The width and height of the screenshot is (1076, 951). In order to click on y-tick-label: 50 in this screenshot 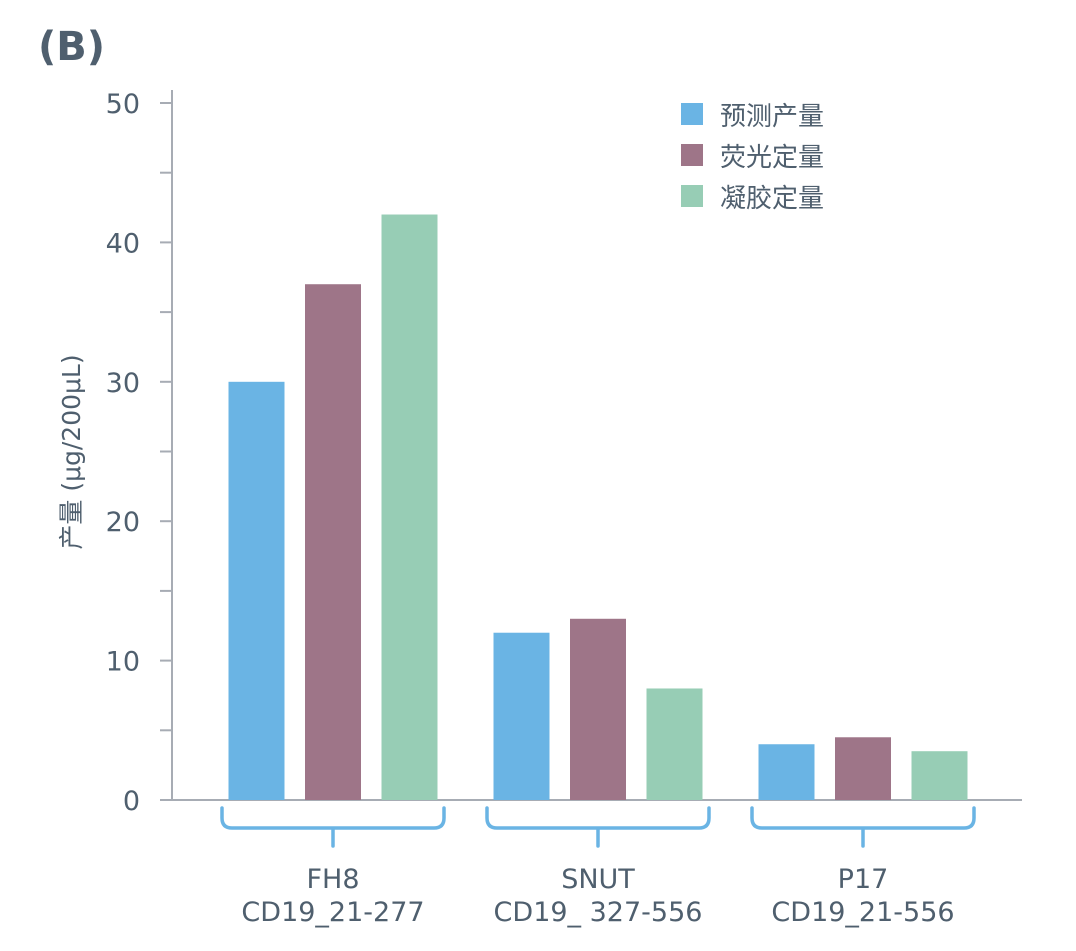, I will do `click(123, 104)`.